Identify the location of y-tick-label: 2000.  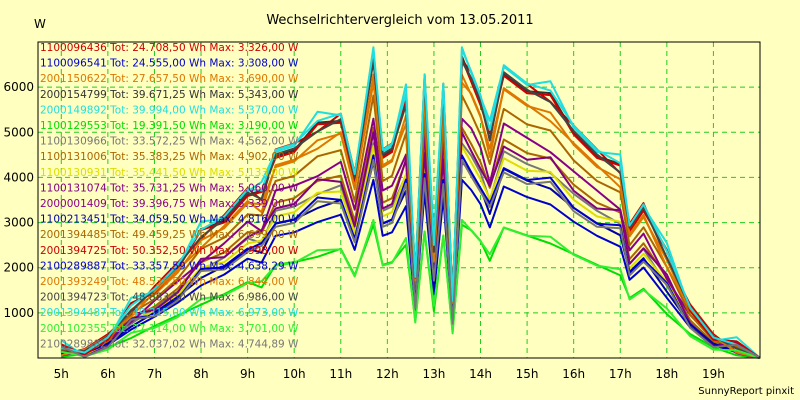
(18, 268).